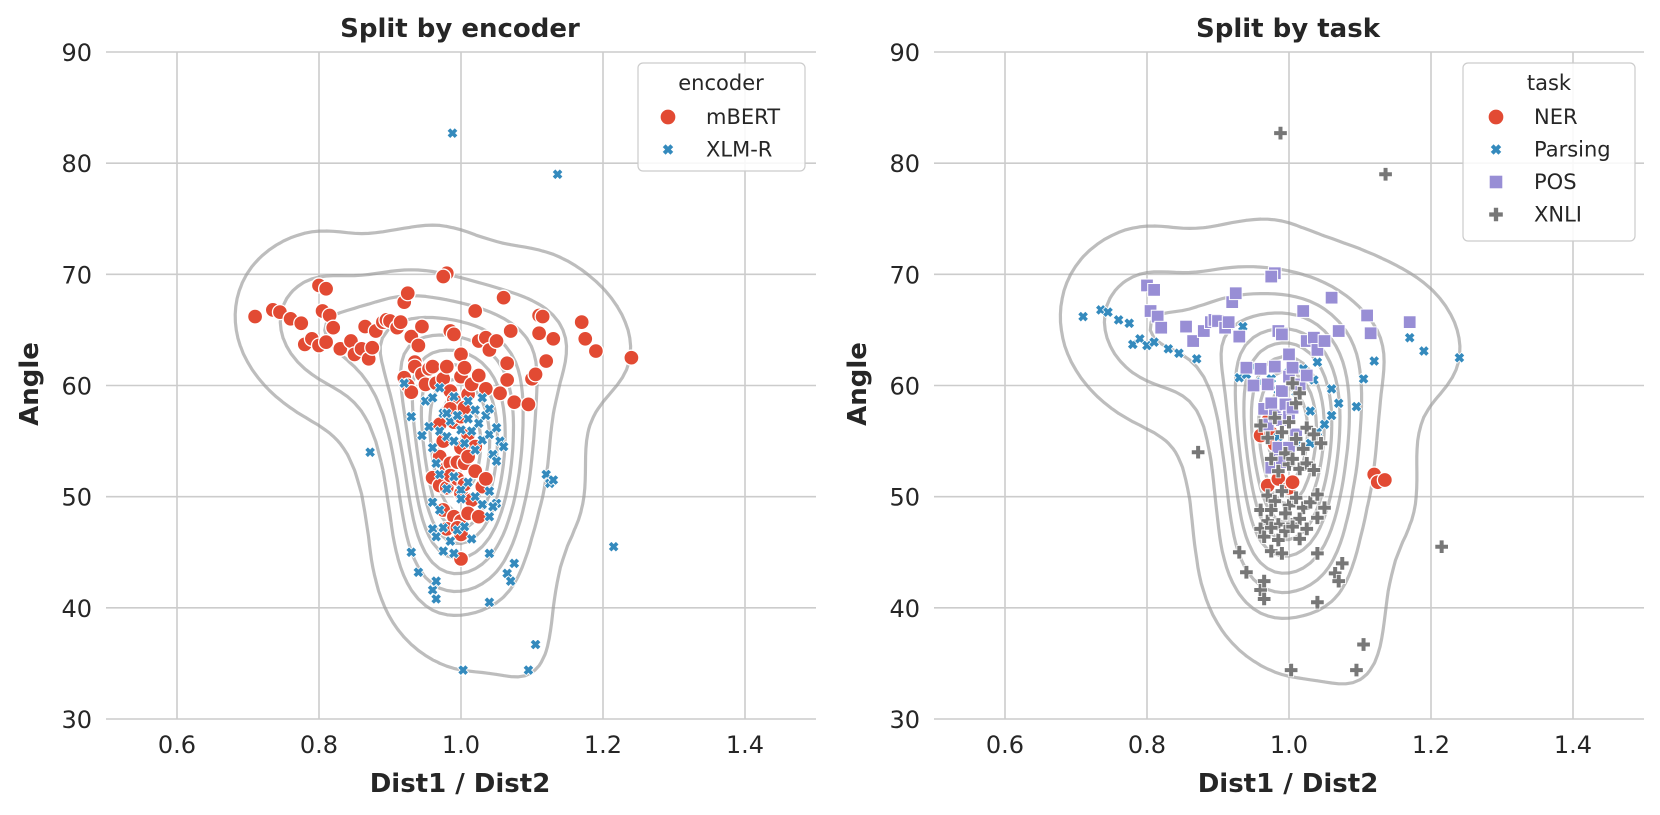 The image size is (1660, 815). I want to click on point-ner, so click(1384, 480).